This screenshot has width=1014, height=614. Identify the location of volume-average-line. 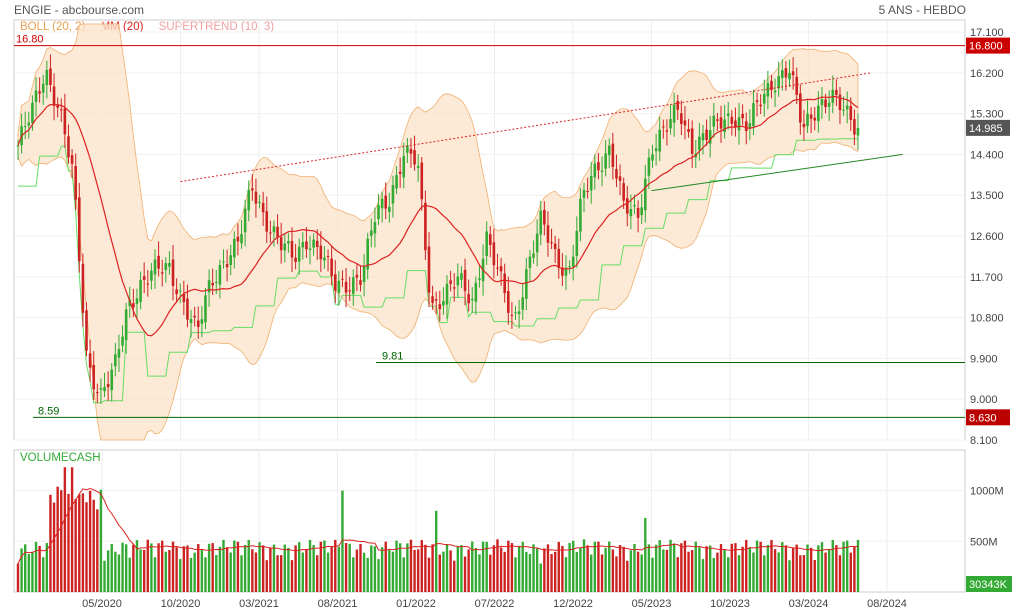
(438, 525).